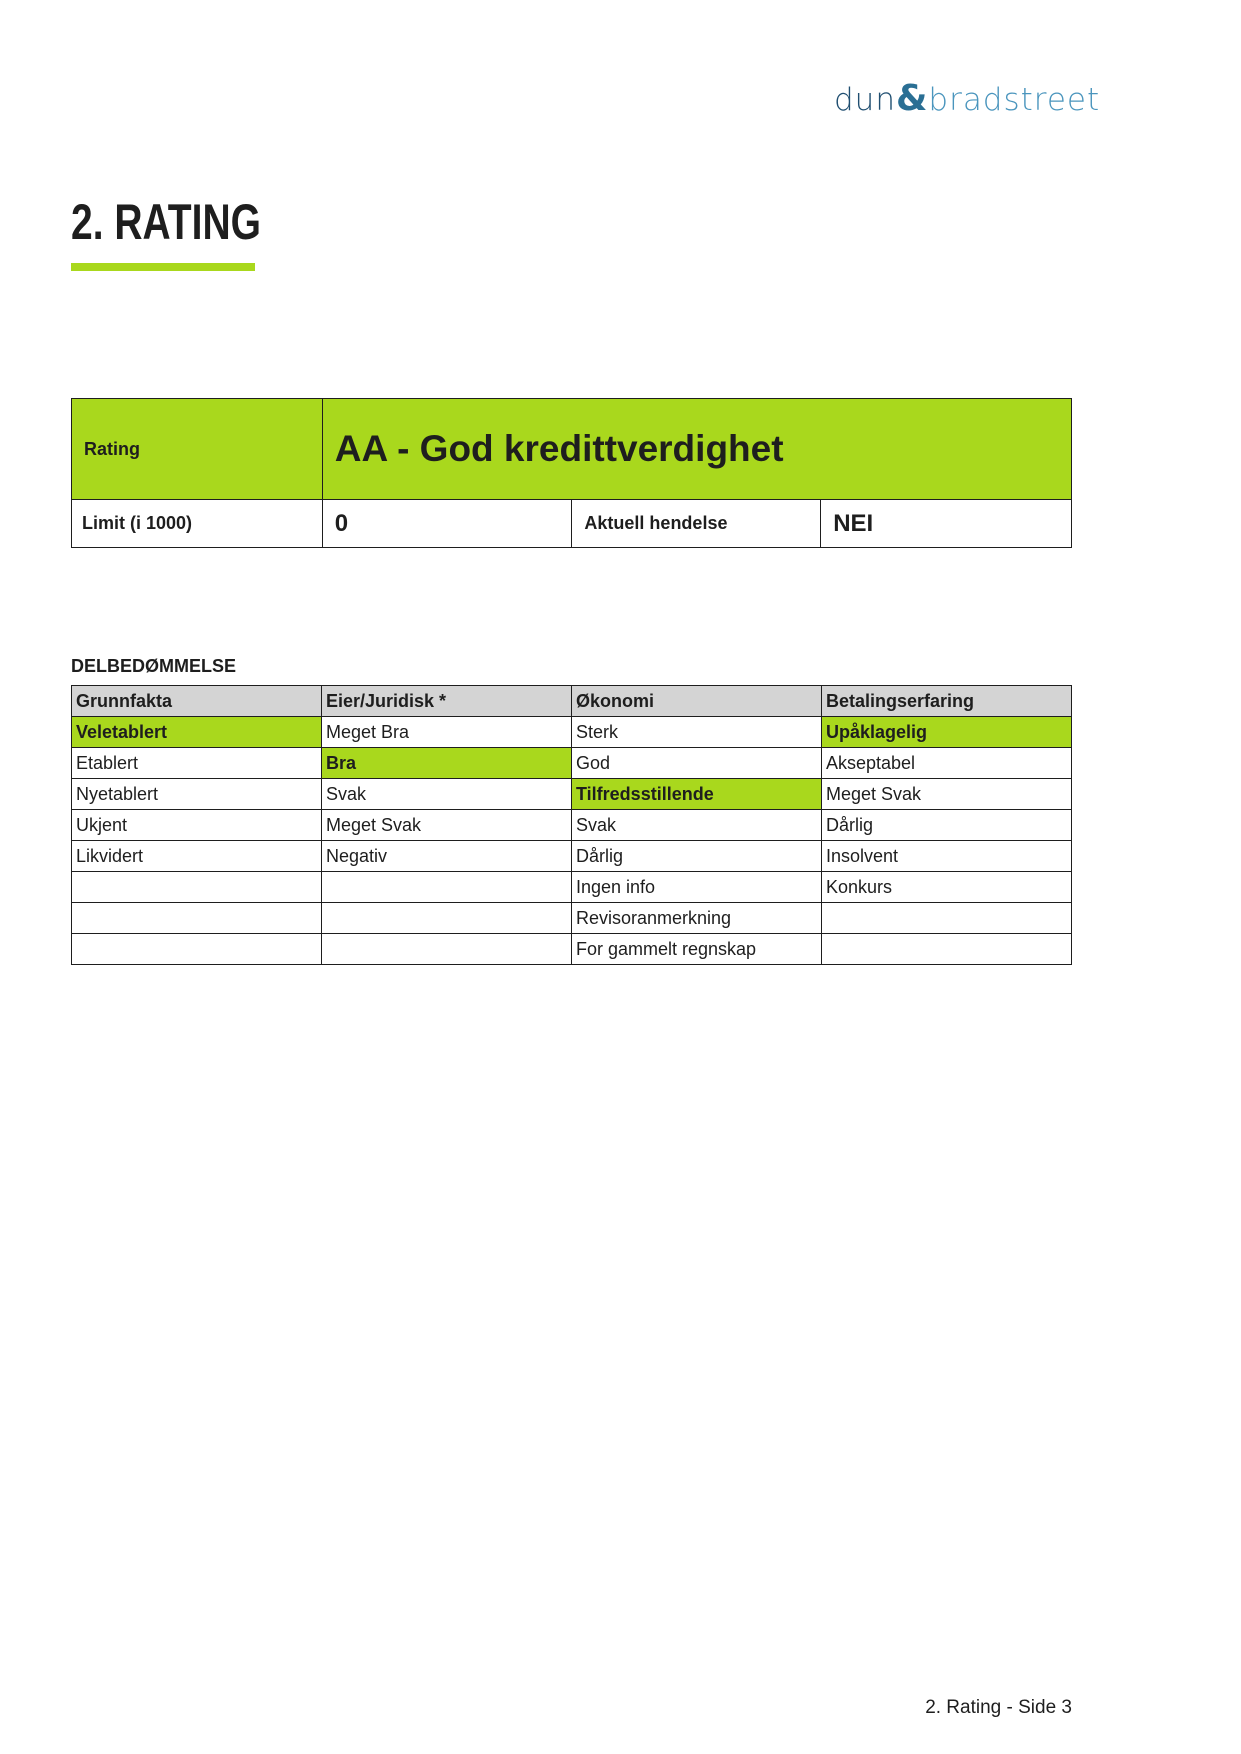  Describe the element at coordinates (197, 523) in the screenshot. I see `limit-label: Limit (i 1000)` at that location.